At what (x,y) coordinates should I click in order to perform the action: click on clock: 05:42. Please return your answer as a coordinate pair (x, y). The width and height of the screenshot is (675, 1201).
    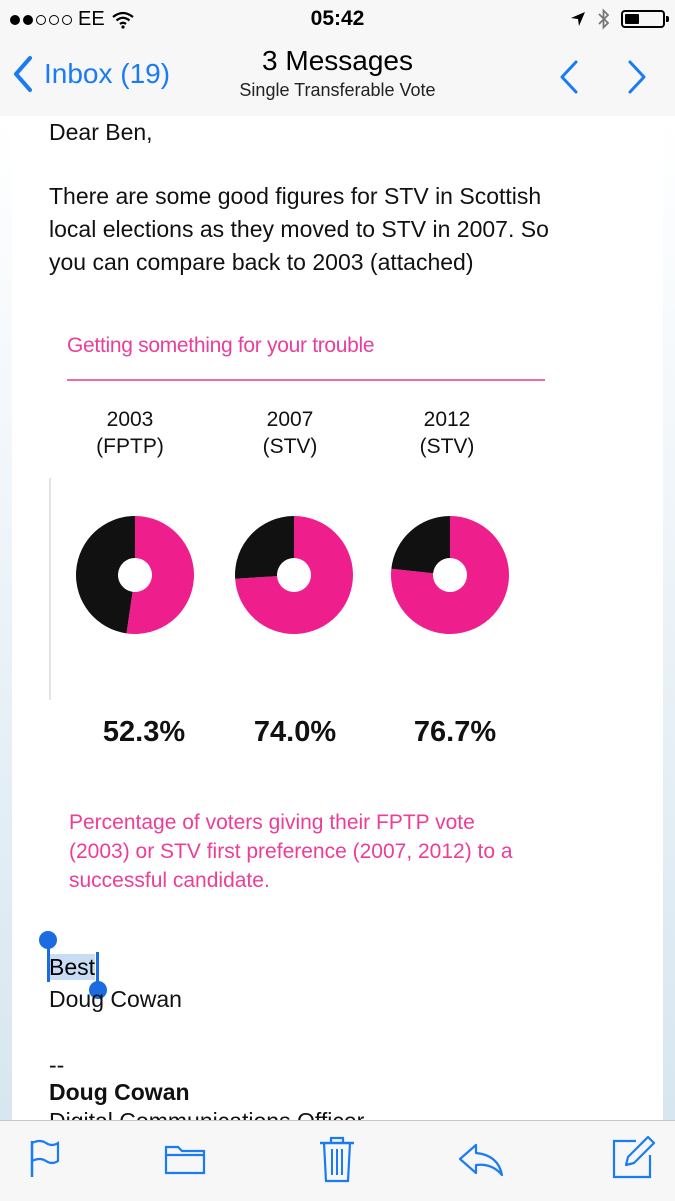
    Looking at the image, I should click on (337, 18).